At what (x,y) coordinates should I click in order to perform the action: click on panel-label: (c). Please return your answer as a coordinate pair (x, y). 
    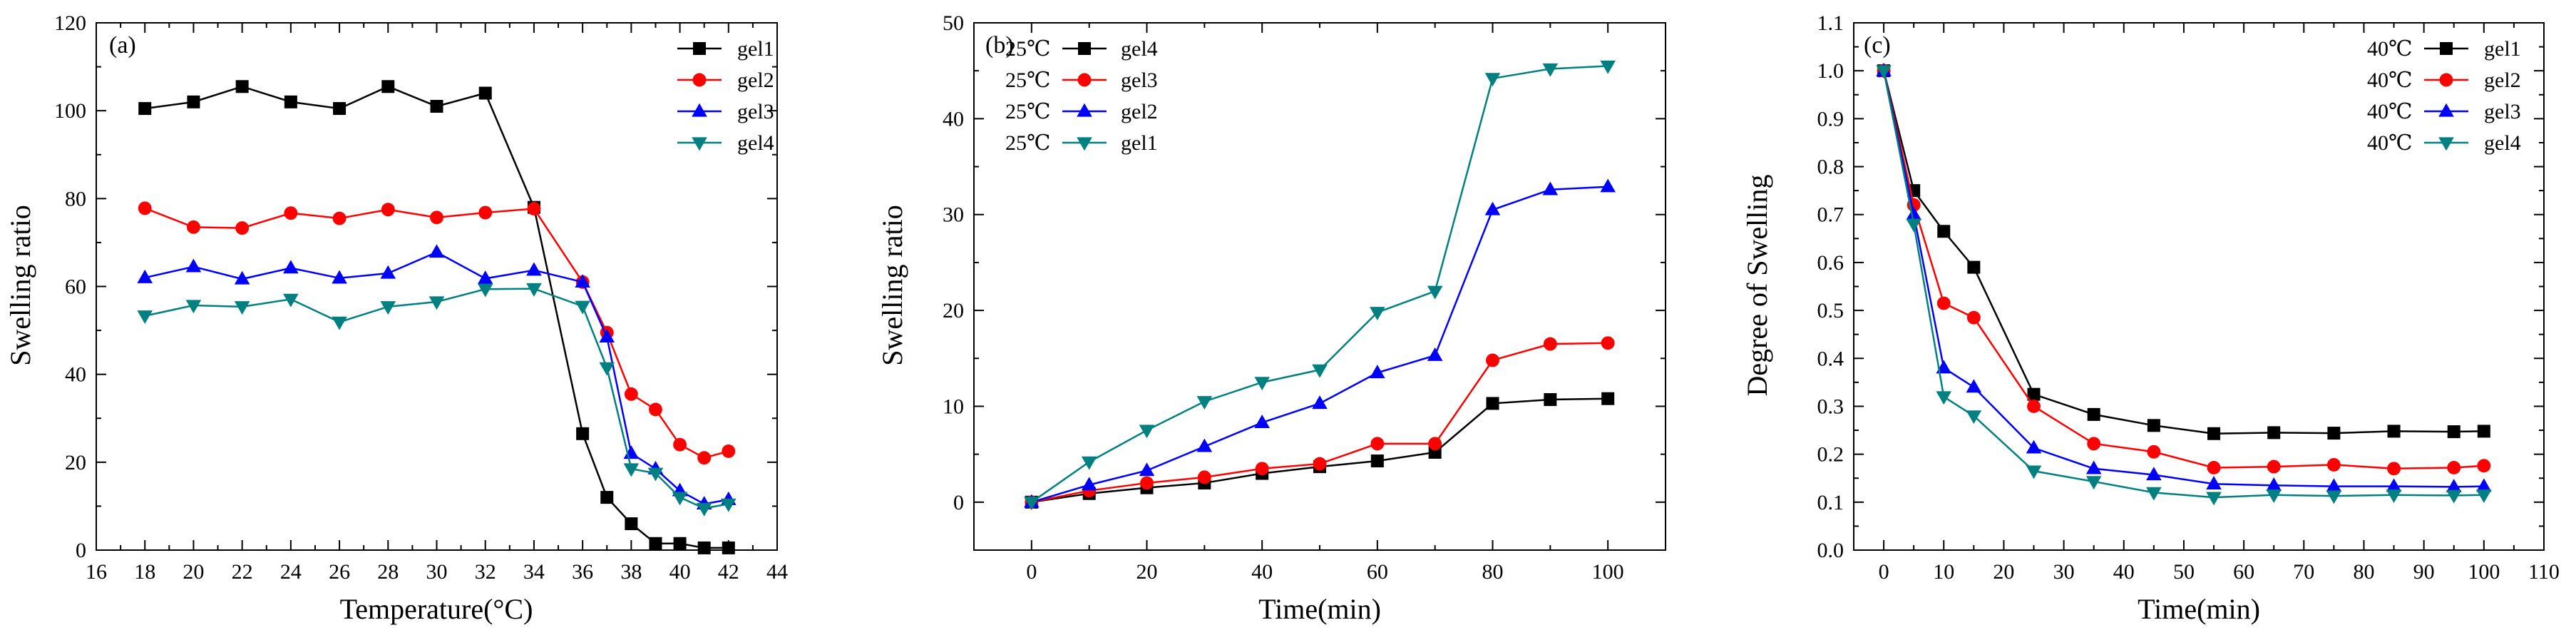
    Looking at the image, I should click on (1877, 45).